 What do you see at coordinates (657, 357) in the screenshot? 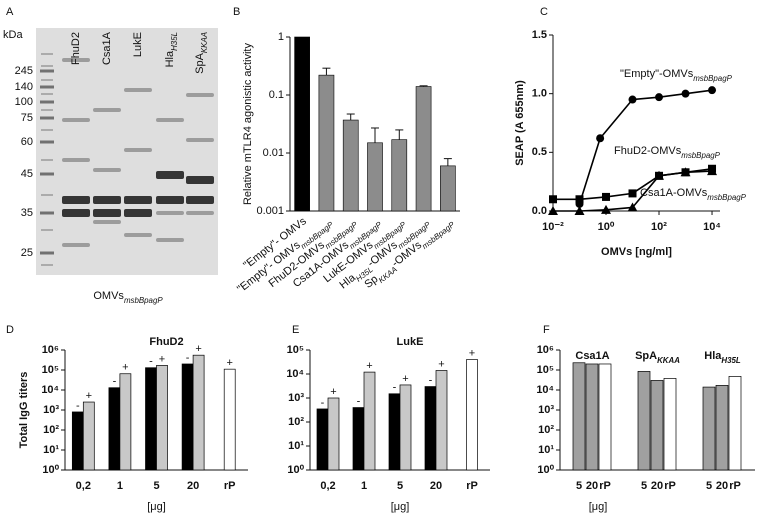
I see `group-title: SpAKKAA` at bounding box center [657, 357].